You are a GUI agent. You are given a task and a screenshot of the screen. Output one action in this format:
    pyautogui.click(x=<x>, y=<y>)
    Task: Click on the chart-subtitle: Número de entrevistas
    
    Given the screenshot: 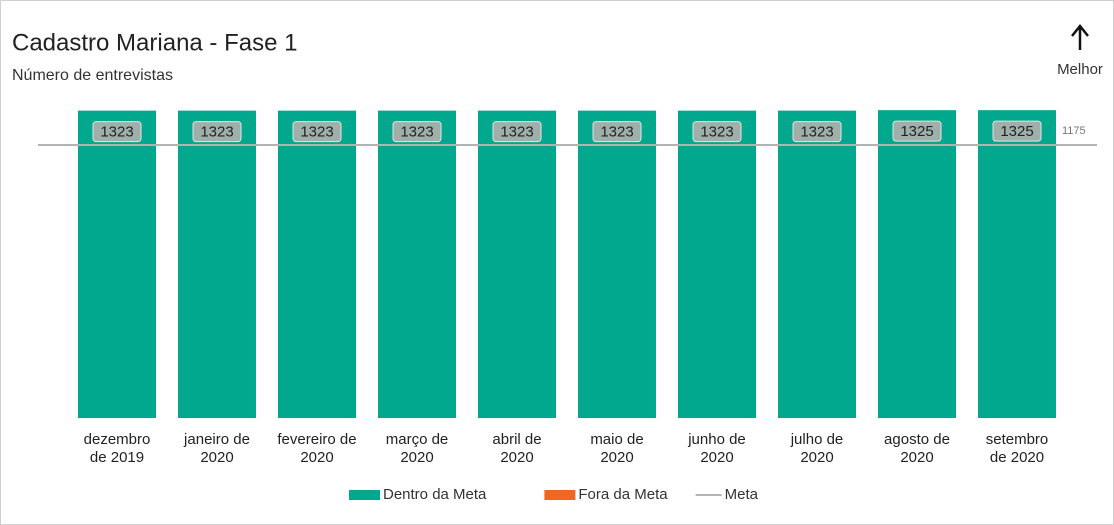 What is the action you would take?
    pyautogui.click(x=92, y=75)
    